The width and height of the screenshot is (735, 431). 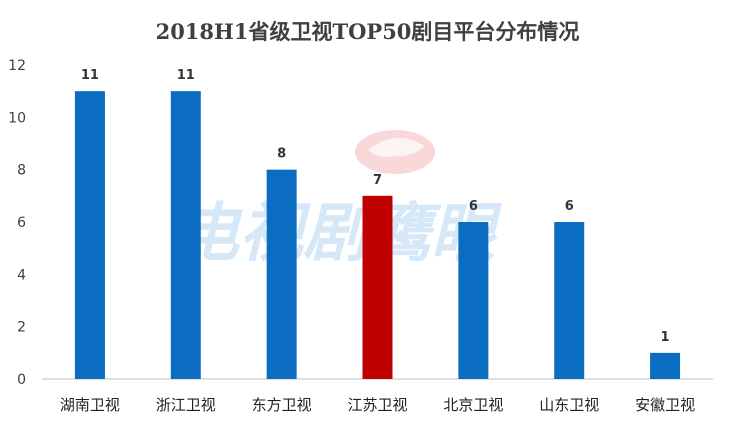 I want to click on watermark-logo: 电视剧鹰眼, so click(x=339, y=200).